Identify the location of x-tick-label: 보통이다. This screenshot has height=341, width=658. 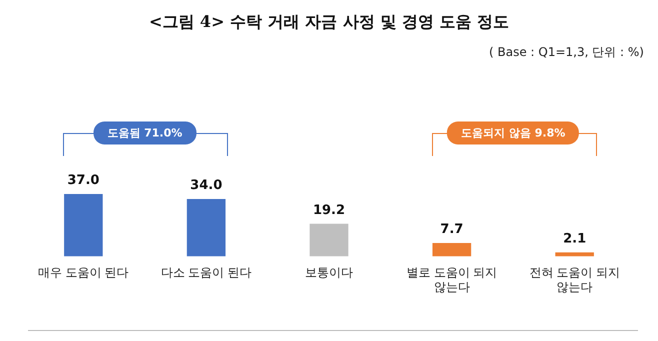
(329, 273).